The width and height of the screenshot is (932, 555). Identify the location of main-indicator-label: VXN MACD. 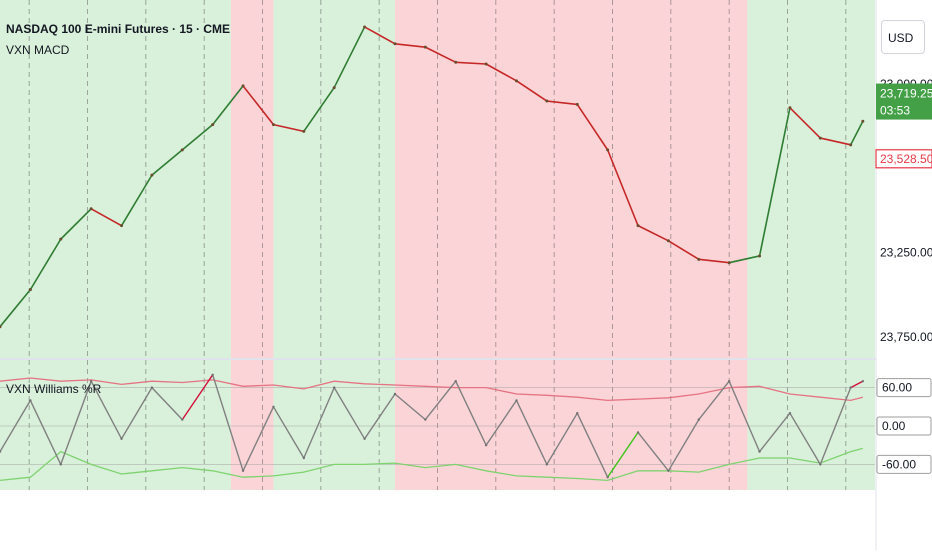
(38, 50).